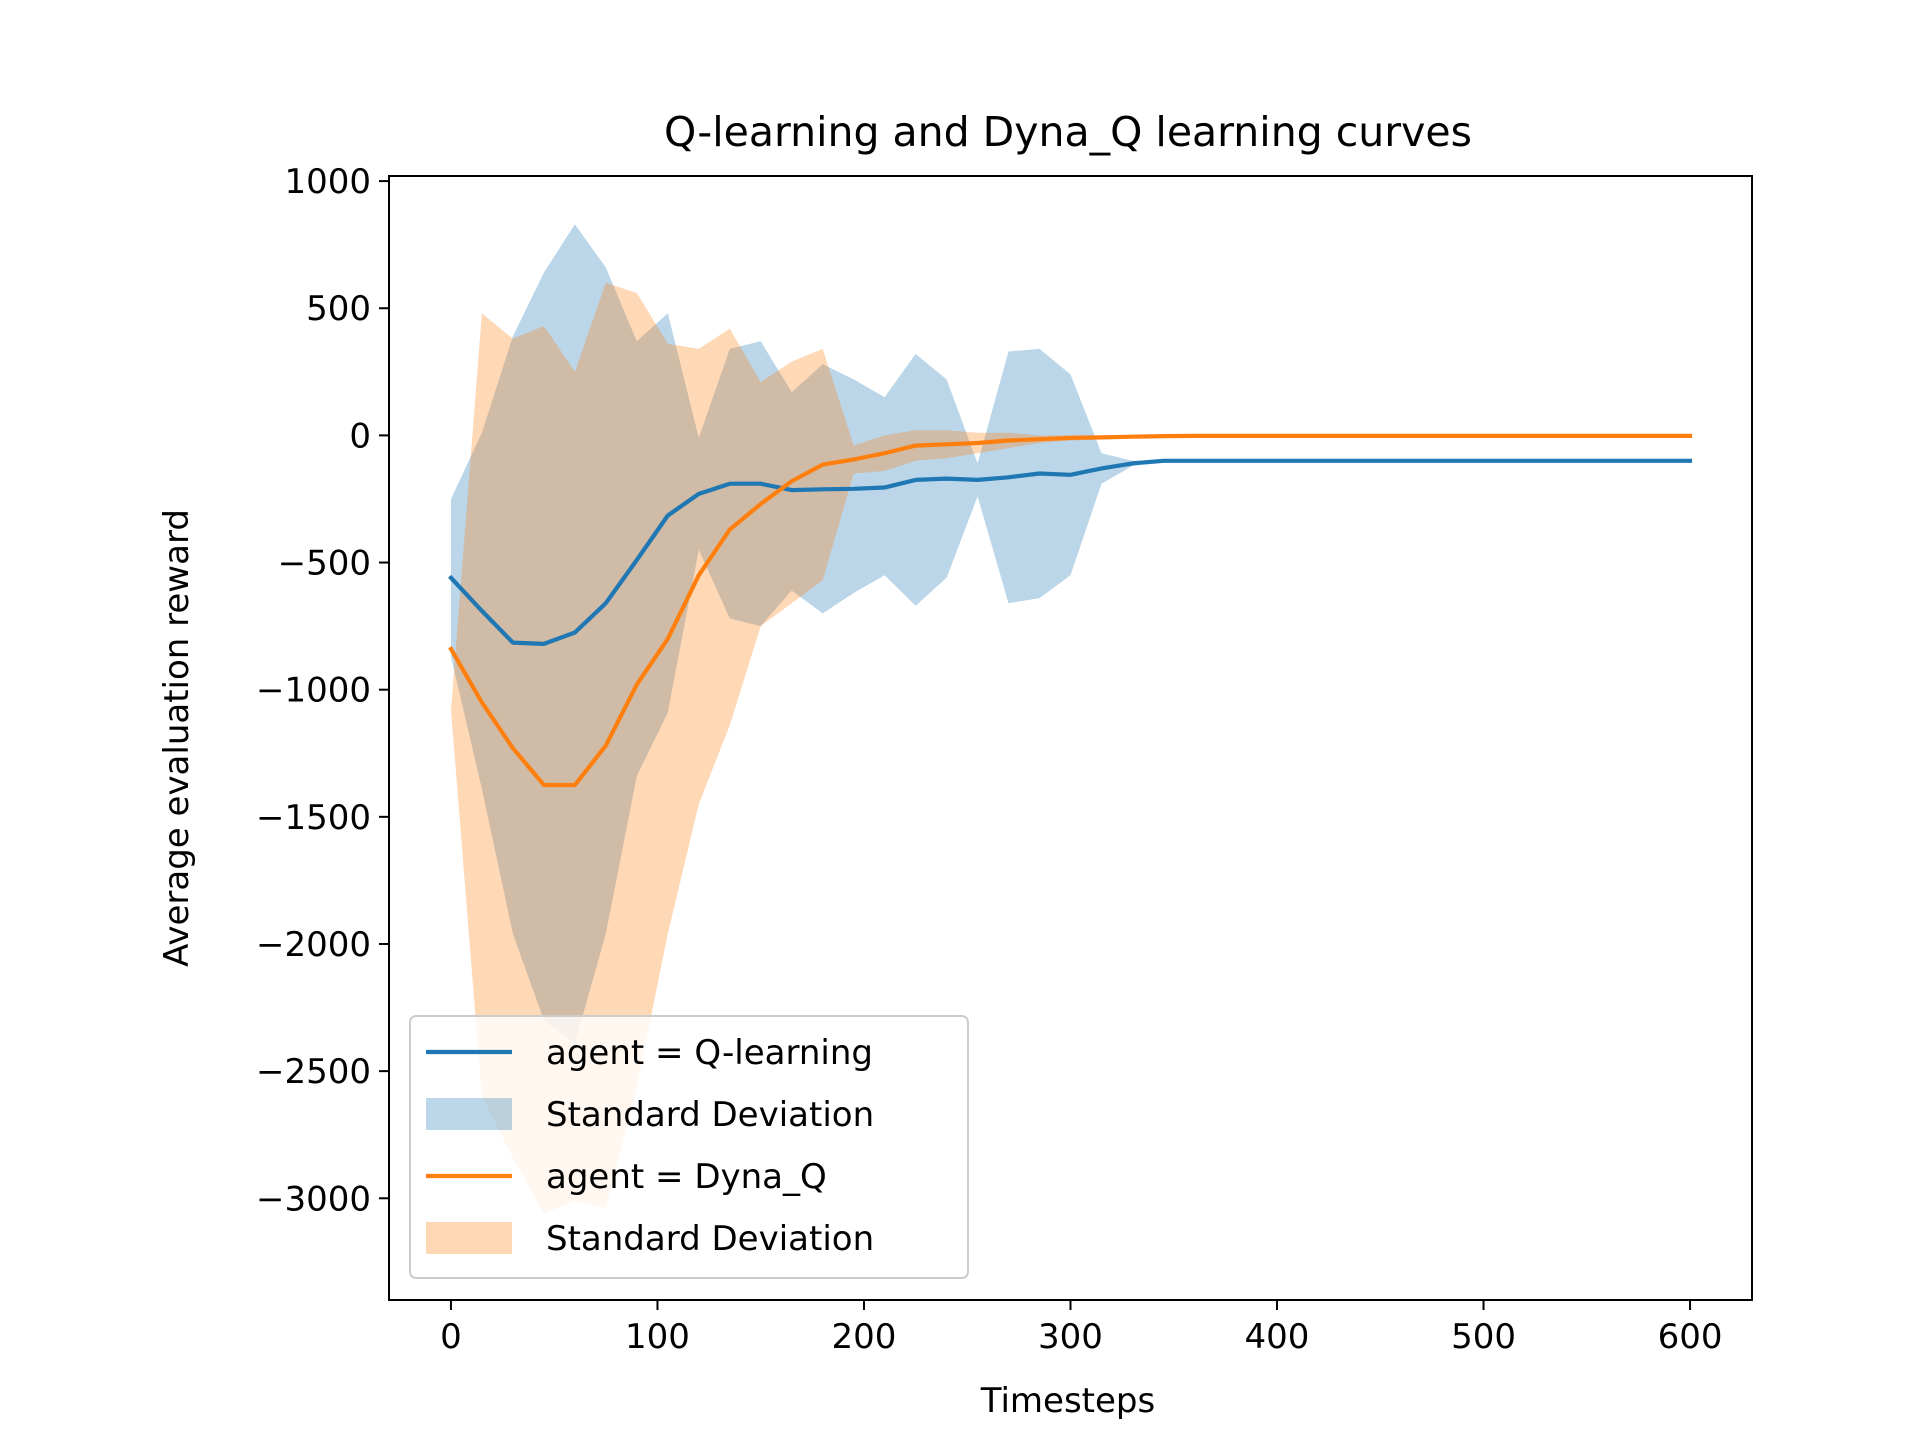  Describe the element at coordinates (313, 691) in the screenshot. I see `y-tick-label: −1000` at that location.